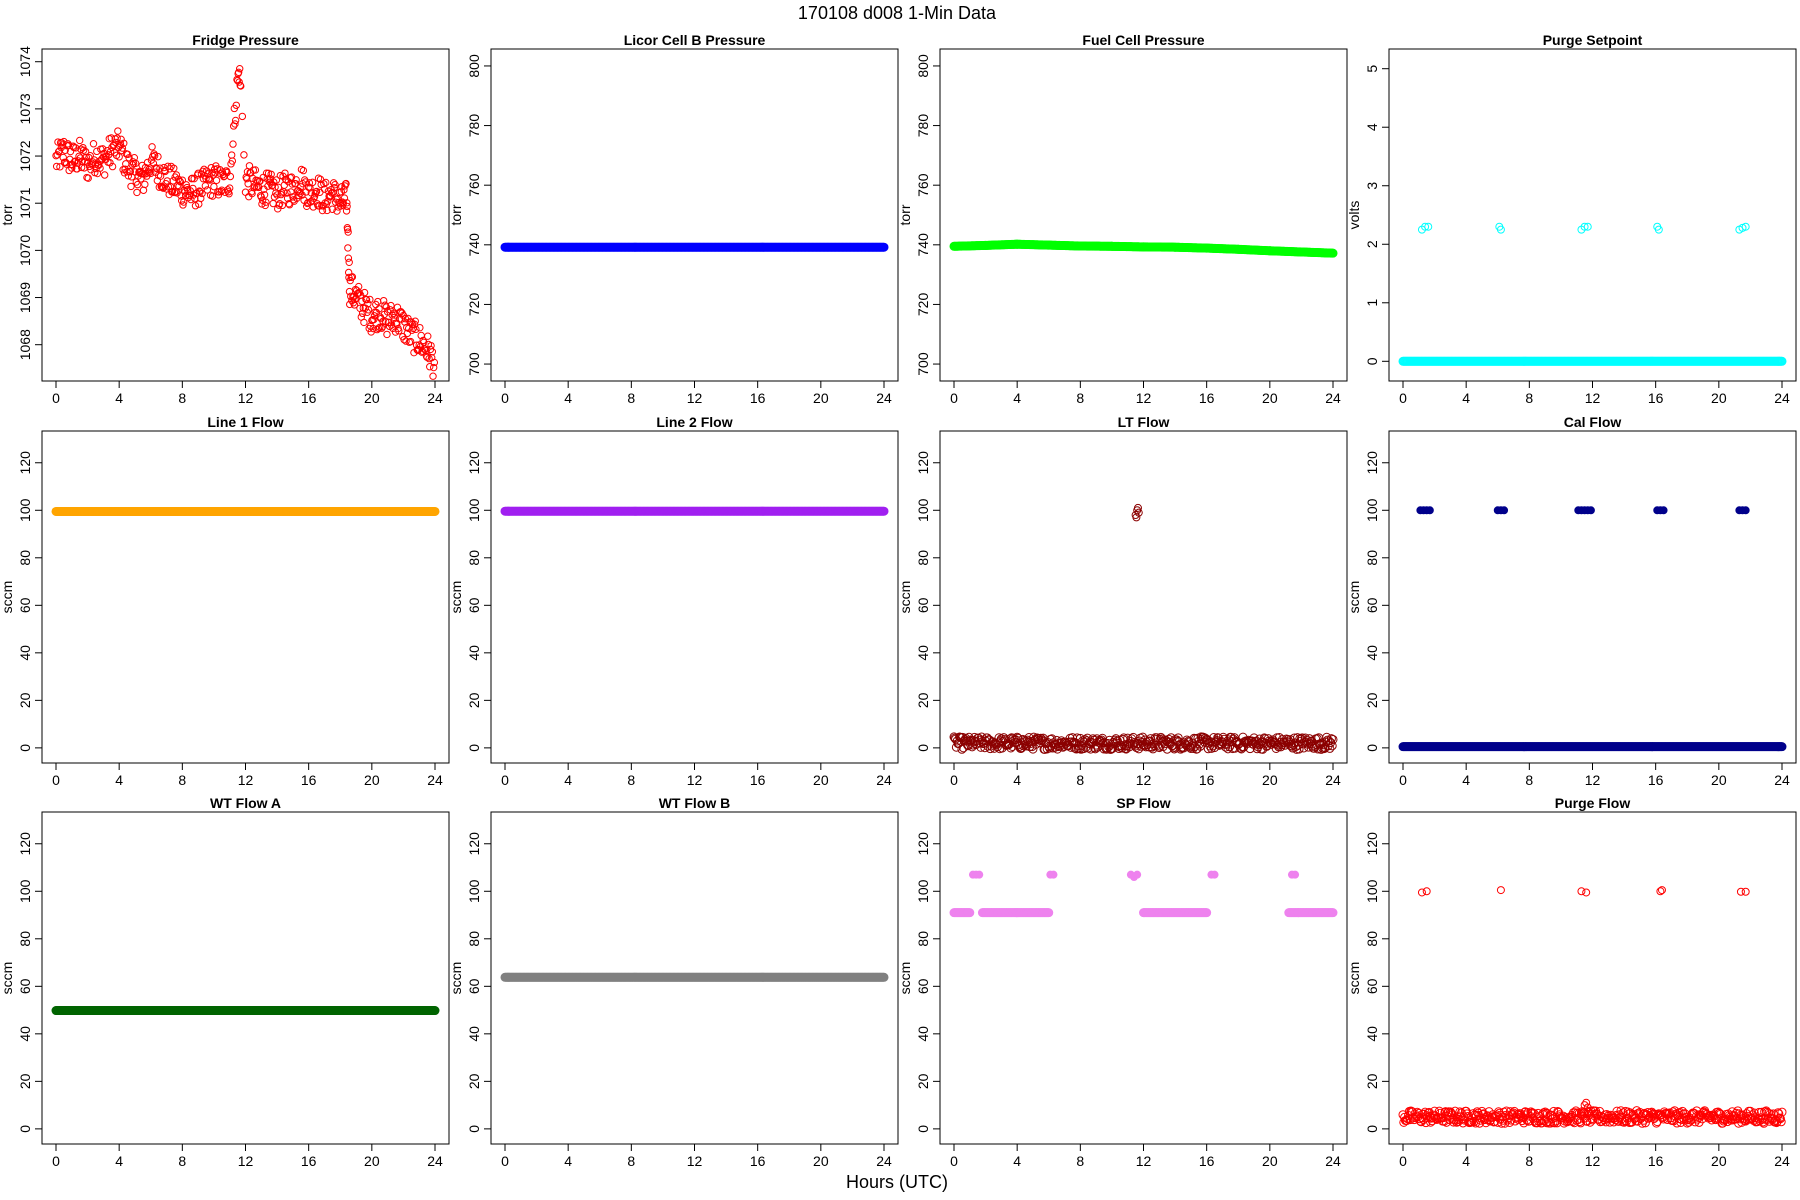 The image size is (1800, 1200). I want to click on y-tick-label: 780, so click(474, 126).